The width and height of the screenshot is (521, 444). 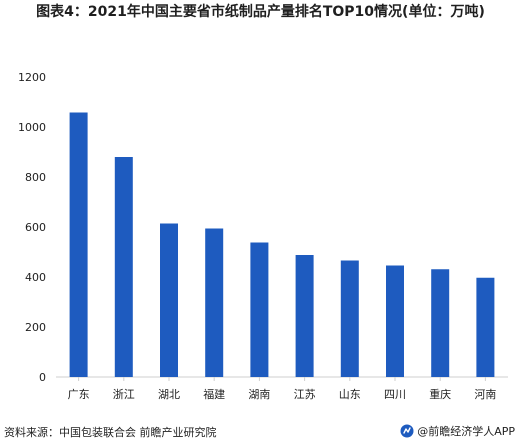 What do you see at coordinates (35, 277) in the screenshot?
I see `y-tick-label: 400` at bounding box center [35, 277].